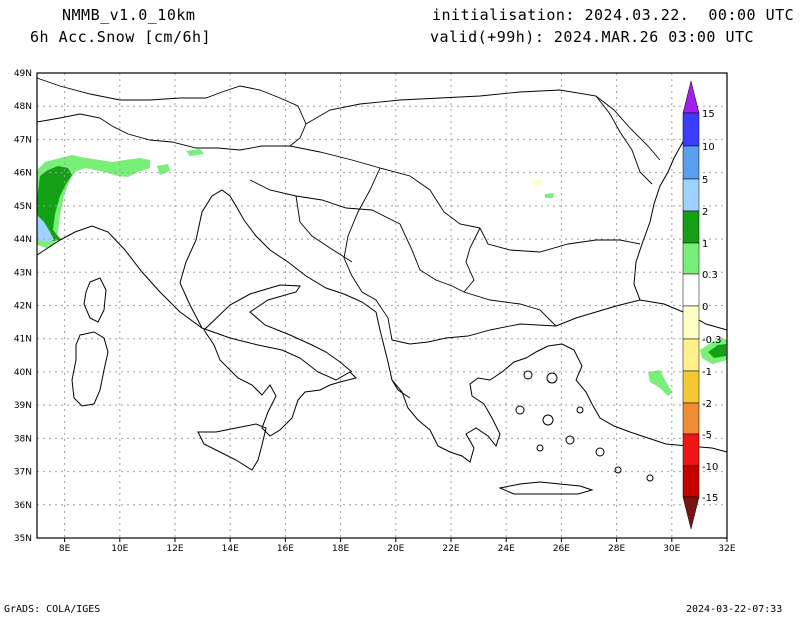 The height and width of the screenshot is (618, 800). What do you see at coordinates (232, 447) in the screenshot?
I see `sicily-coast` at bounding box center [232, 447].